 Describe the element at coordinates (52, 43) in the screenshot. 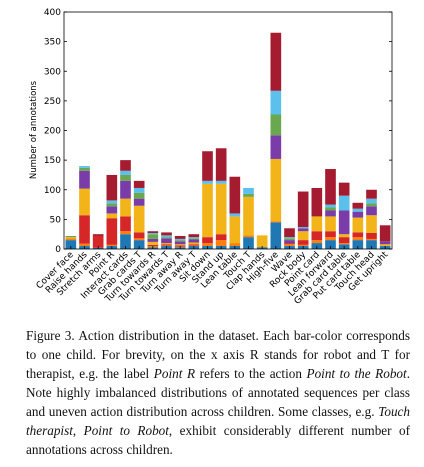

I see `y-tick-label: 350` at that location.